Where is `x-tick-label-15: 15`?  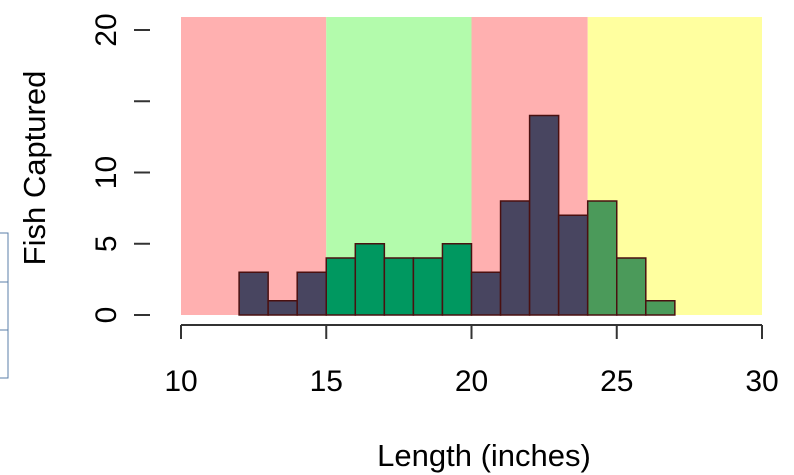 x-tick-label-15: 15 is located at coordinates (326, 381).